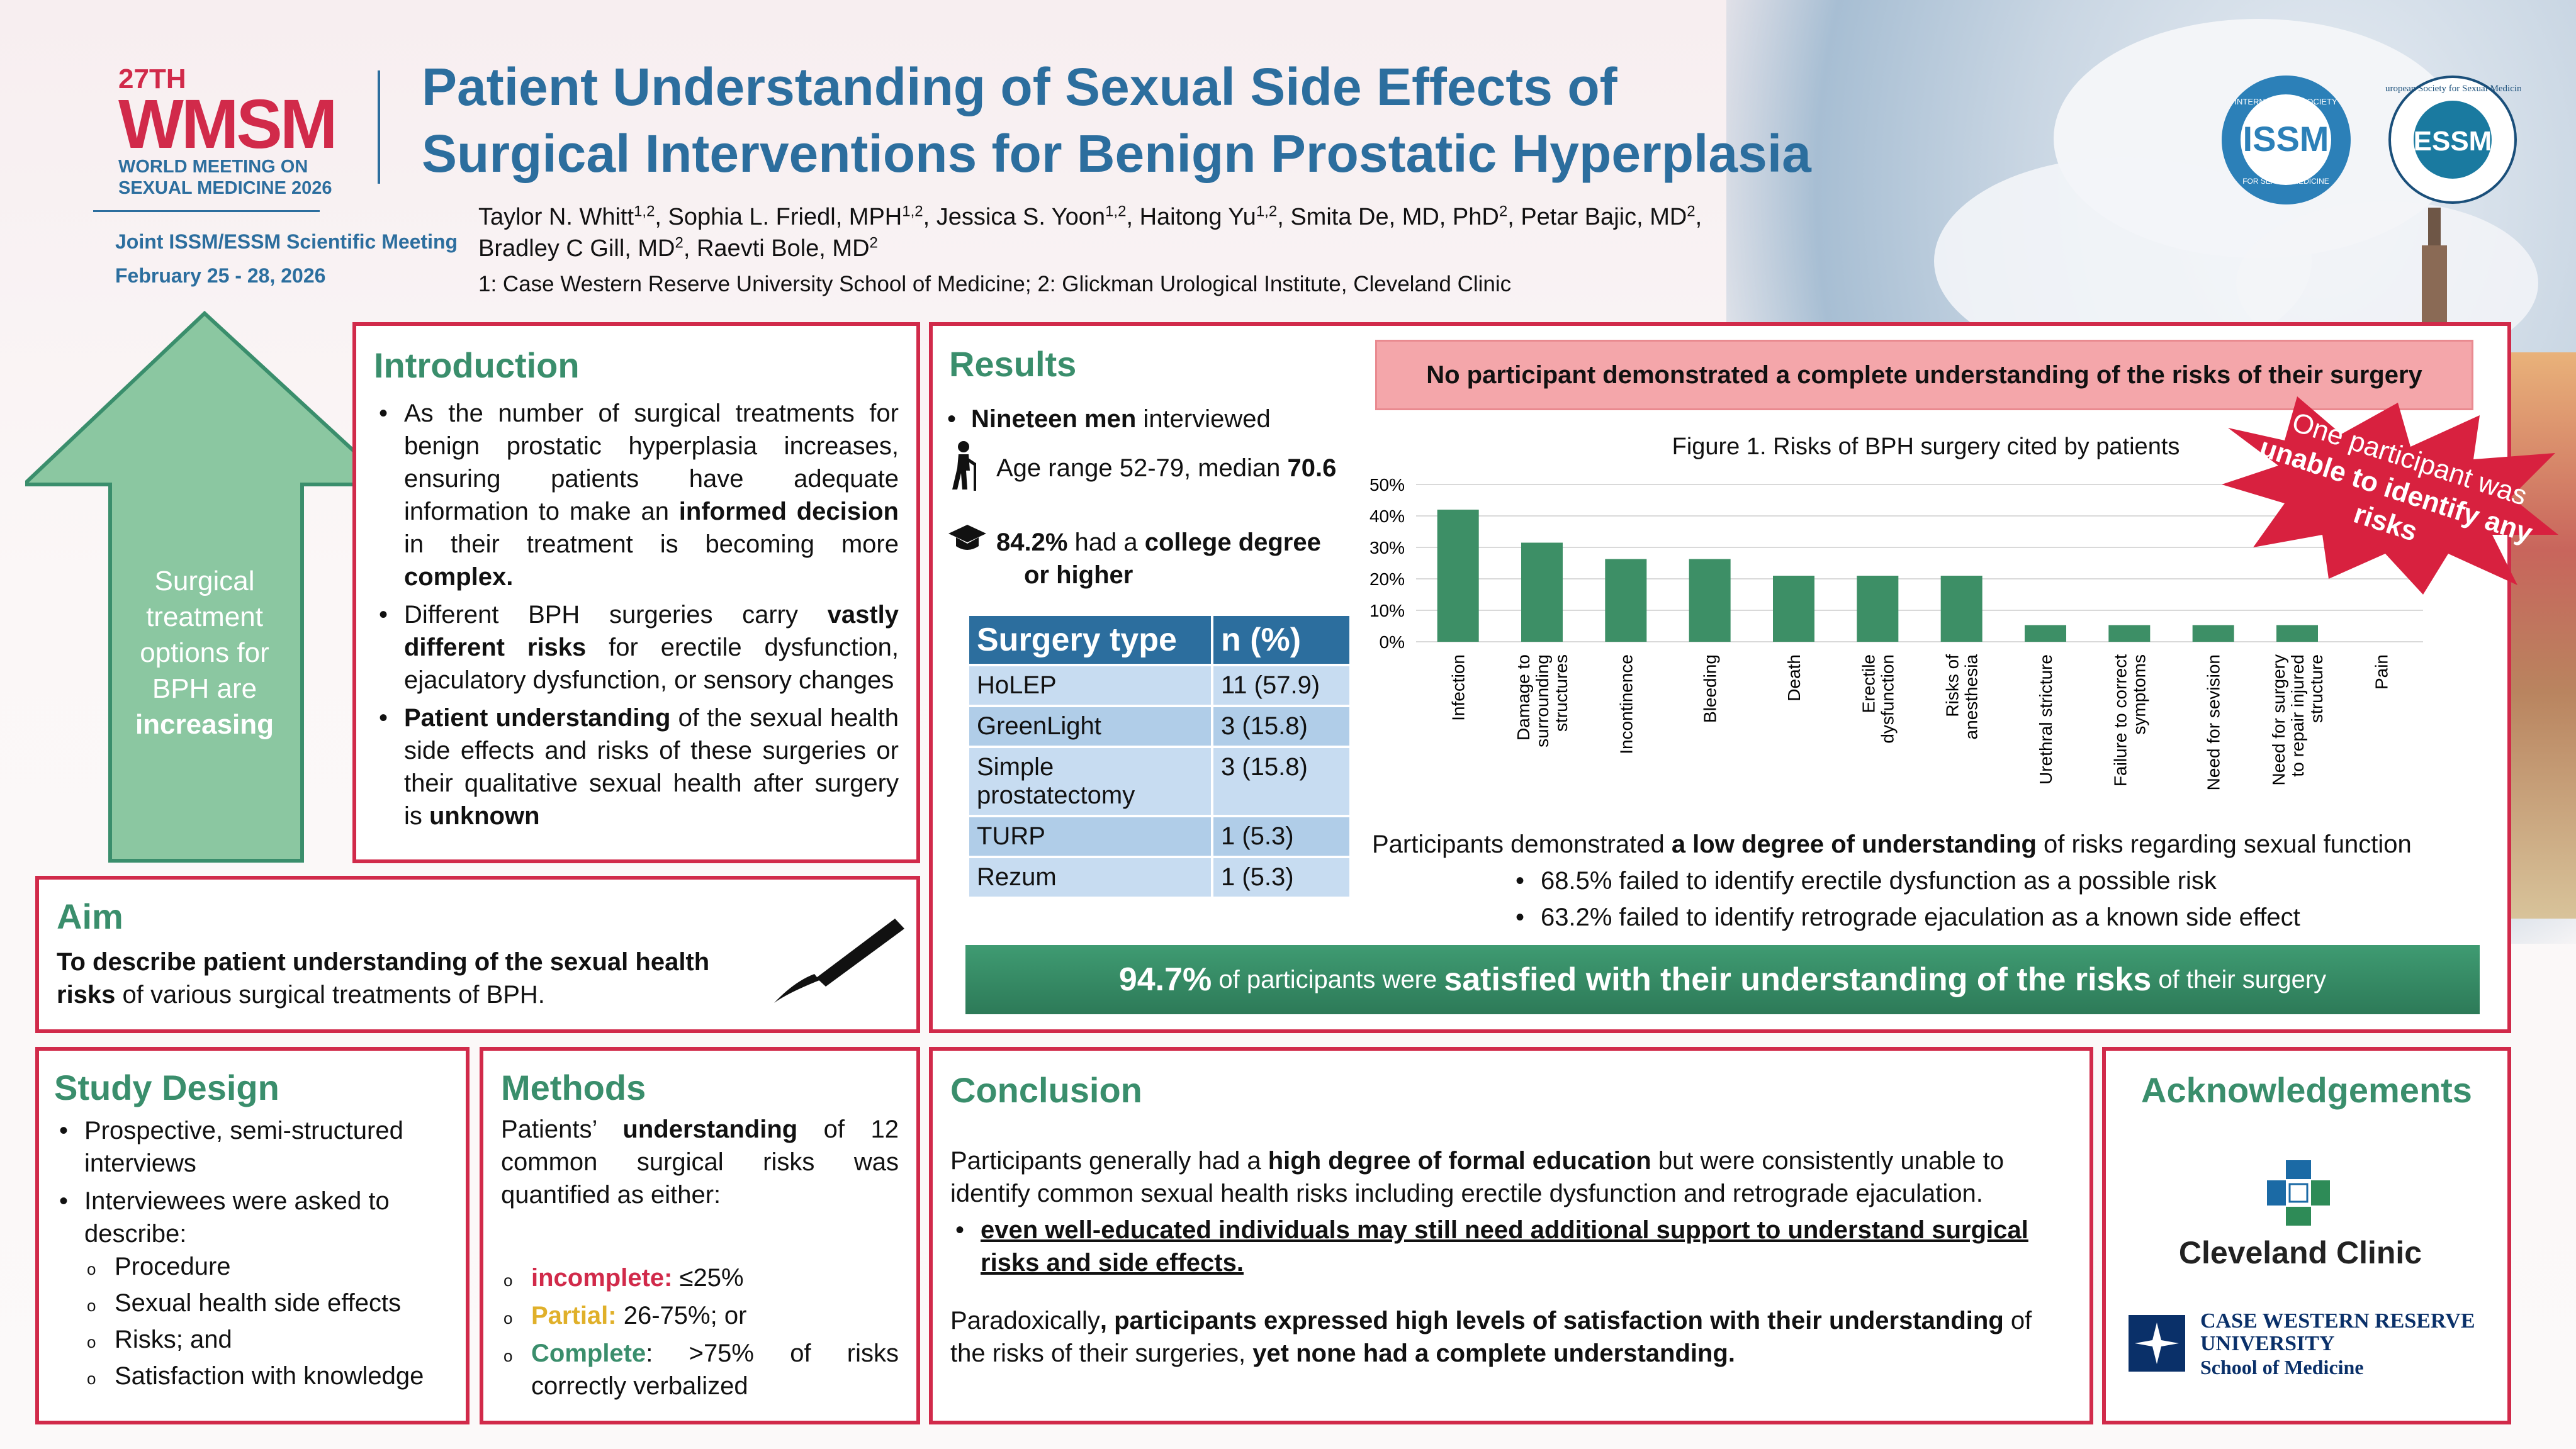 This screenshot has height=1449, width=2576. I want to click on chart-xtick-text: Urethral stricture, so click(2046, 719).